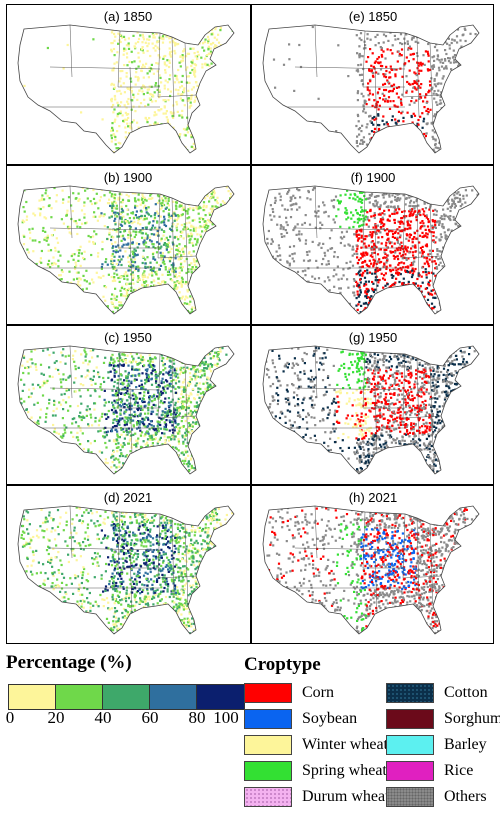 The image size is (500, 818). What do you see at coordinates (126, 570) in the screenshot?
I see `us-map-percentage-2021` at bounding box center [126, 570].